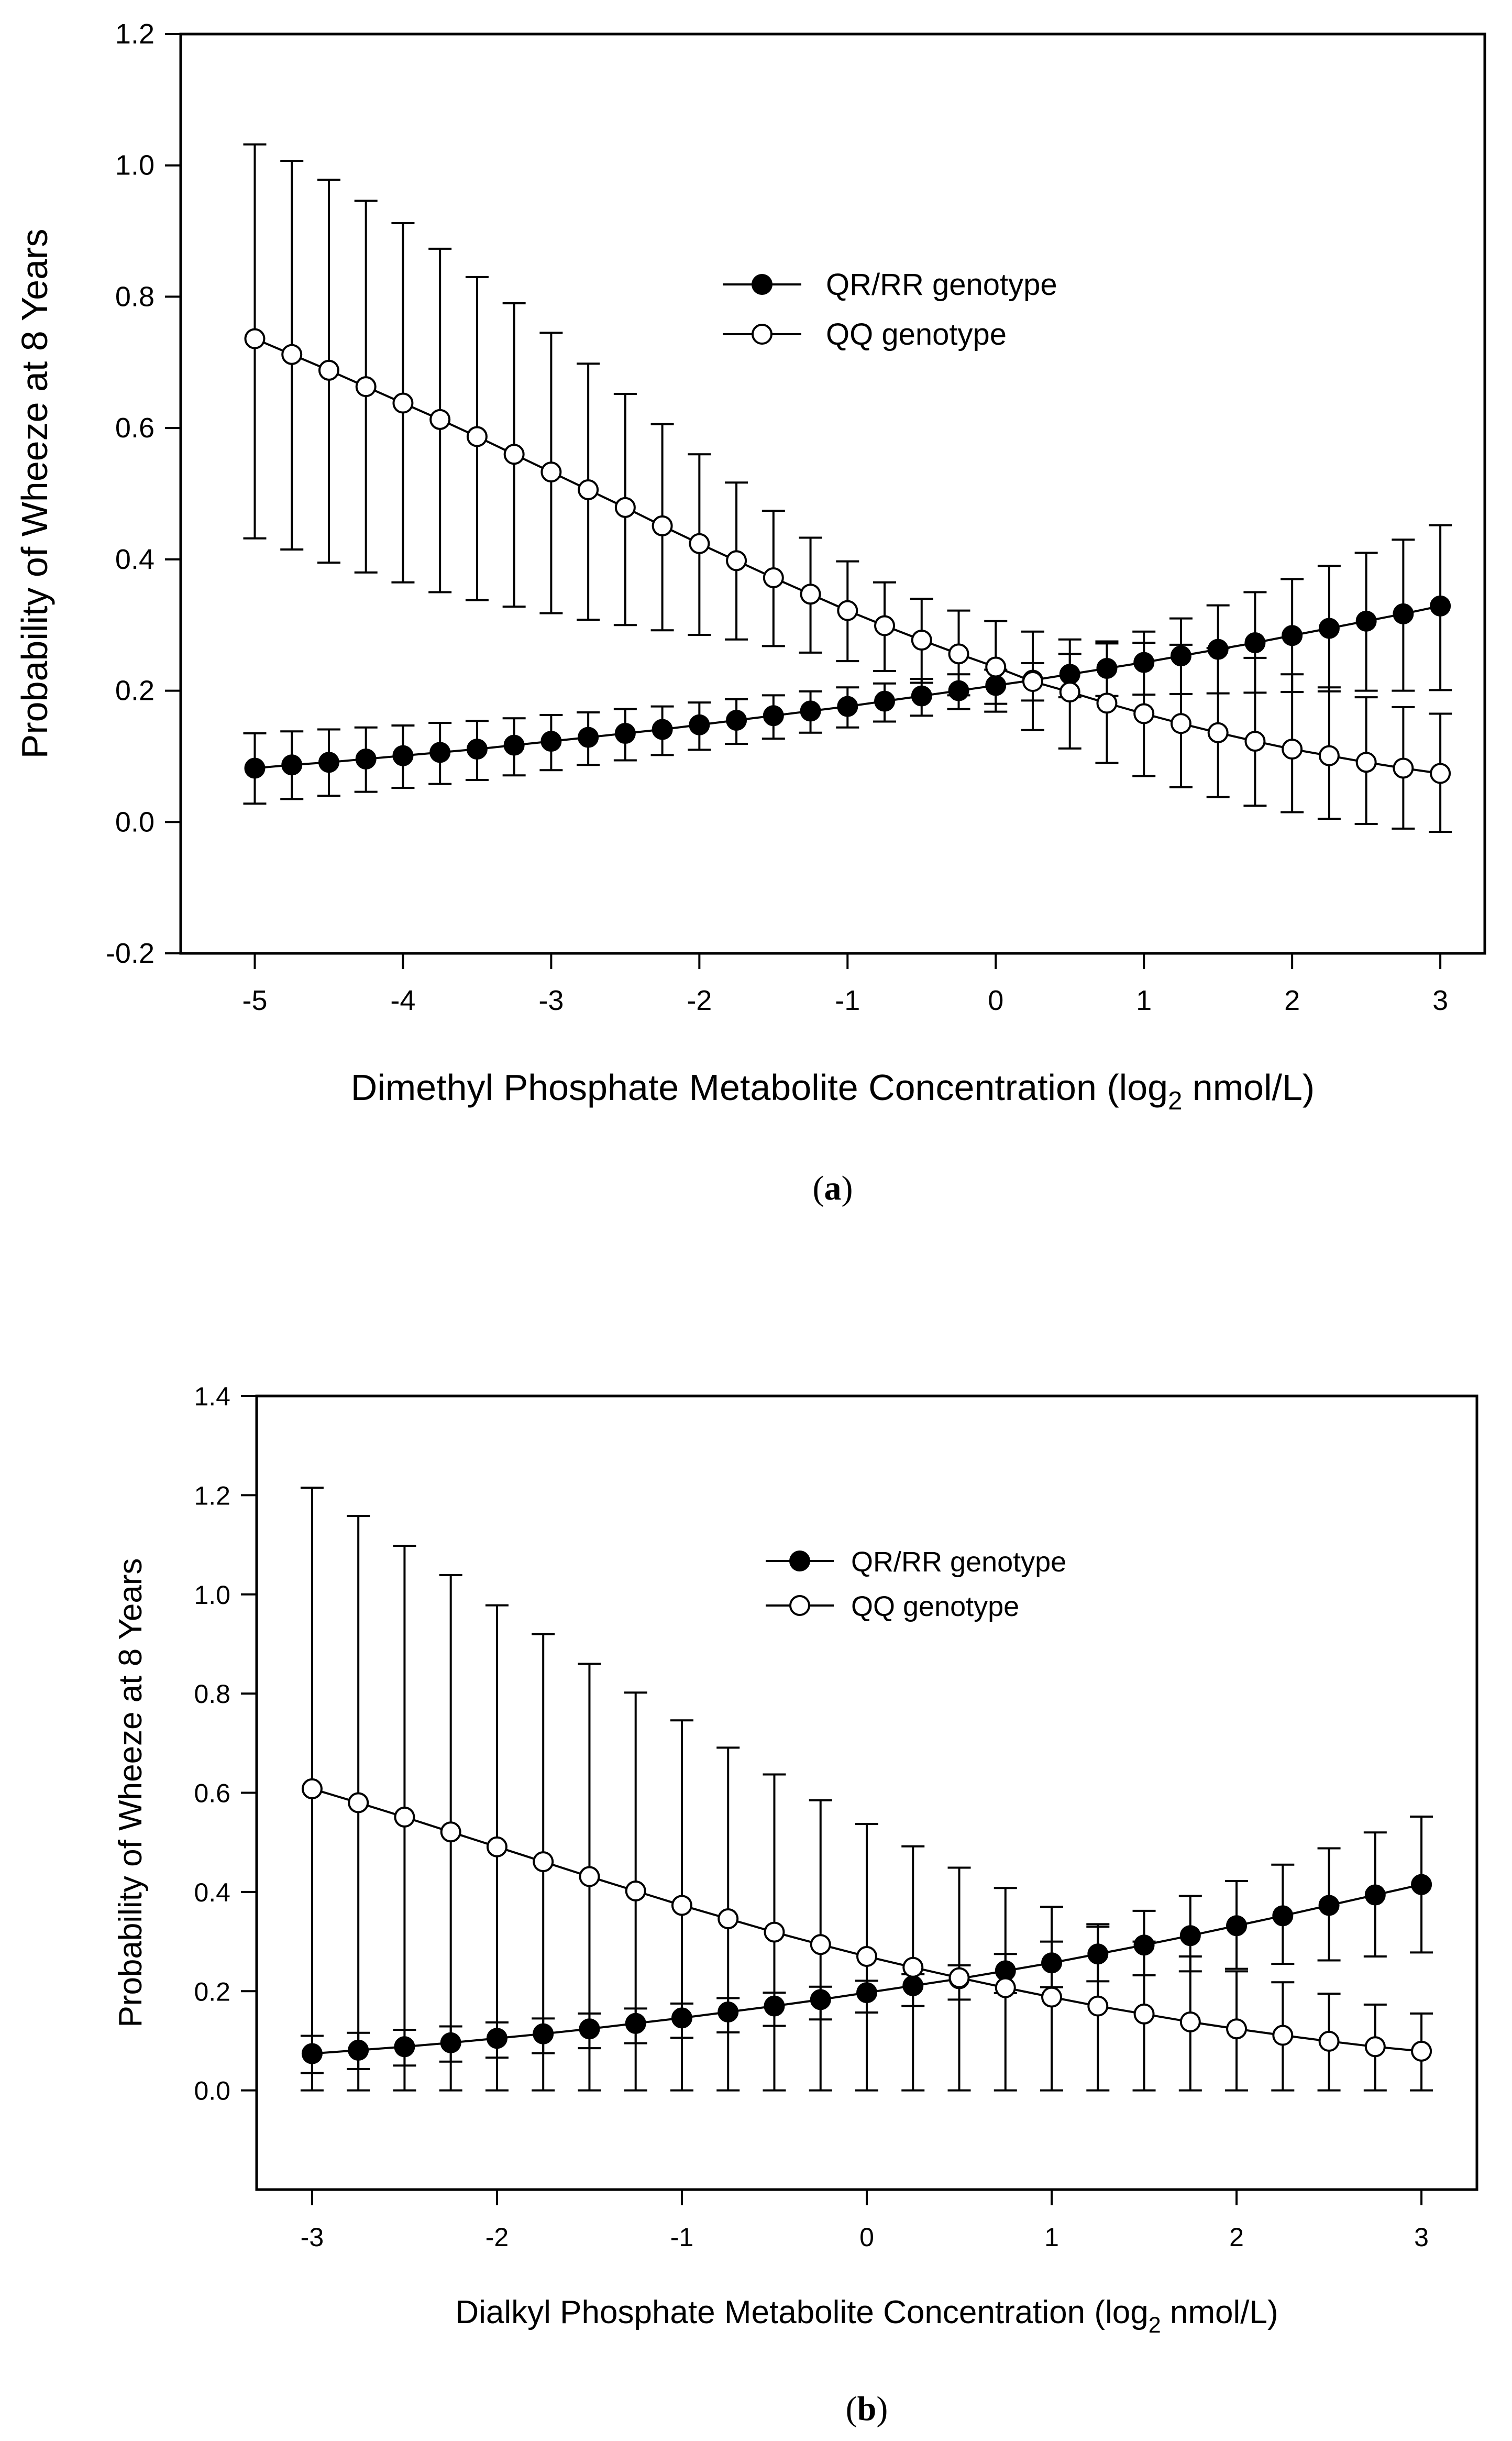 Image resolution: width=1512 pixels, height=2441 pixels. Describe the element at coordinates (34, 494) in the screenshot. I see `y-axis-title: Probability of Wheeze at 8 Years` at that location.